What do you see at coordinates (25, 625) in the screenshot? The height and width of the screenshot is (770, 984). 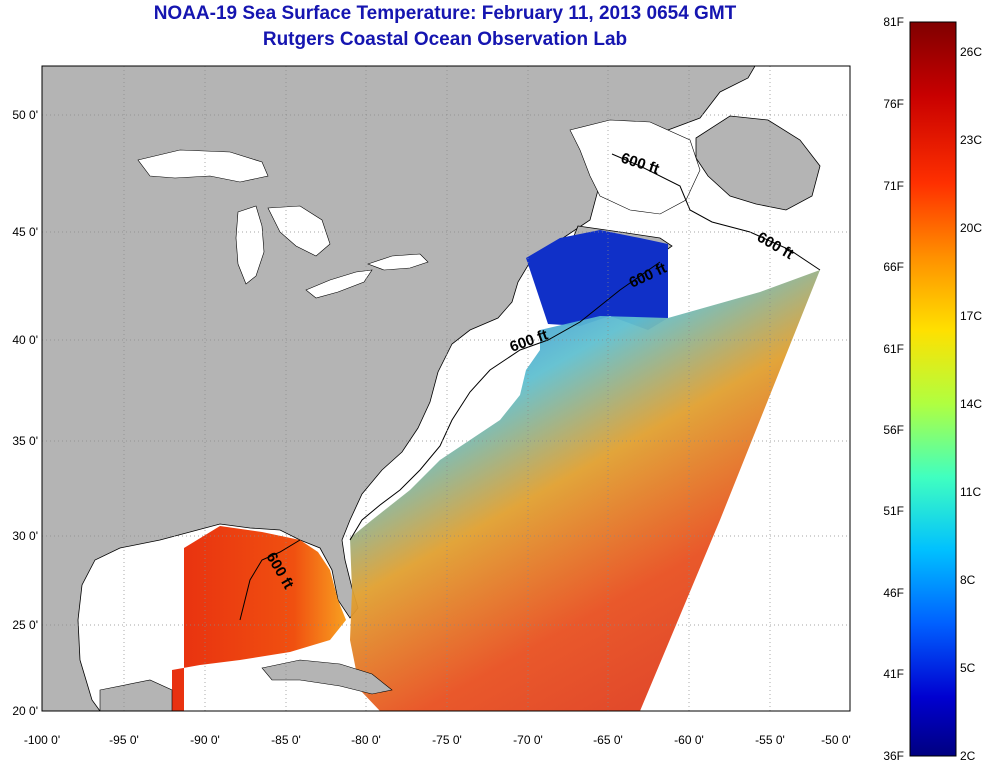 I see `lat-tick: 25 0'` at bounding box center [25, 625].